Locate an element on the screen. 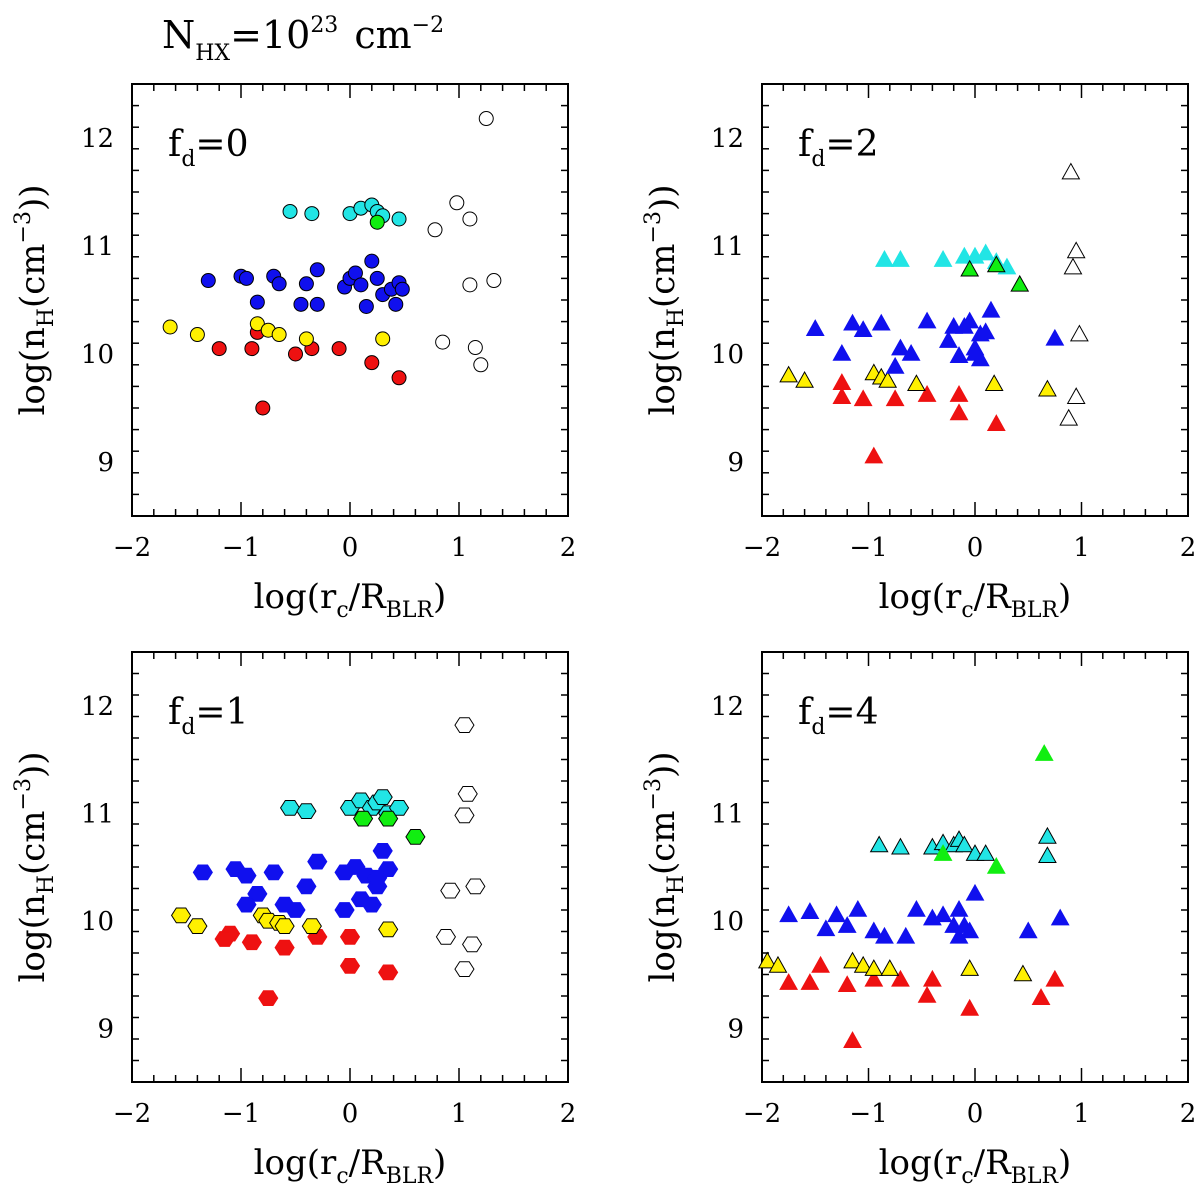 The image size is (1200, 1196). y-axis-label: log(nH(cm−3)) is located at coordinates (665, 300).